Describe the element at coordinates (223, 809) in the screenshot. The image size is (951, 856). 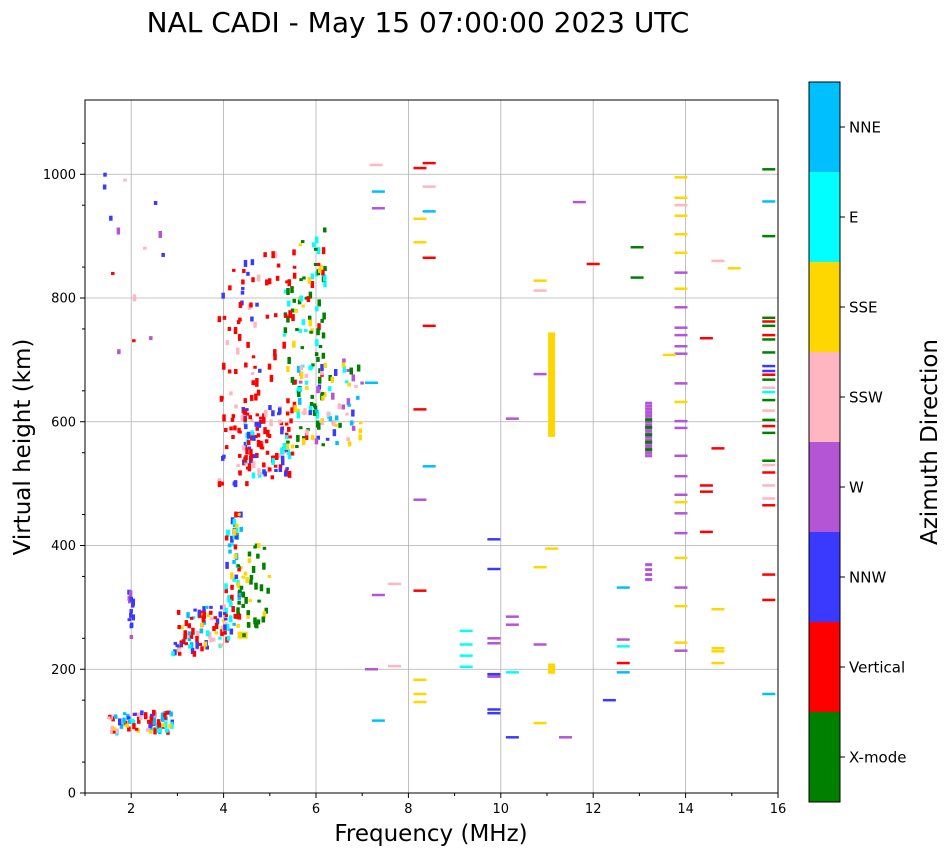
I see `x-tick-label: 4` at that location.